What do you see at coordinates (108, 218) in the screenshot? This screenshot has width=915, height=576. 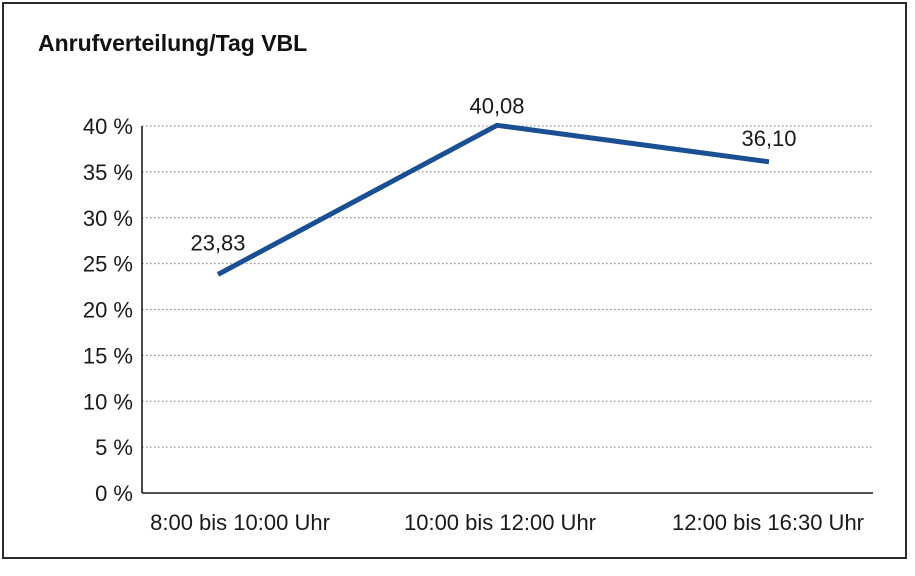 I see `y-tick-label: 30 %` at bounding box center [108, 218].